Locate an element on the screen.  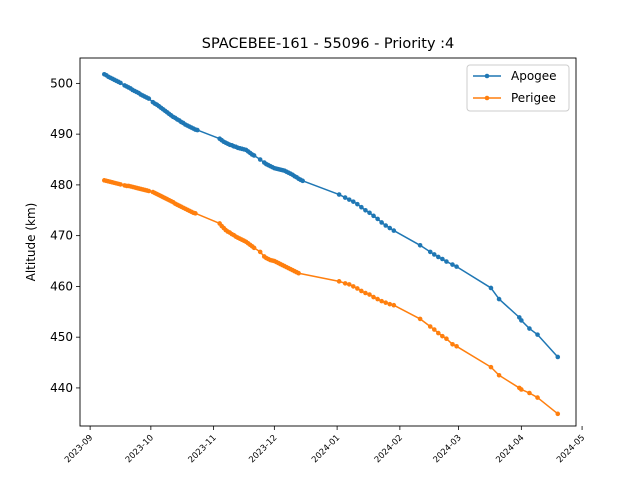
x-tick-label: 2024-05 is located at coordinates (571, 449).